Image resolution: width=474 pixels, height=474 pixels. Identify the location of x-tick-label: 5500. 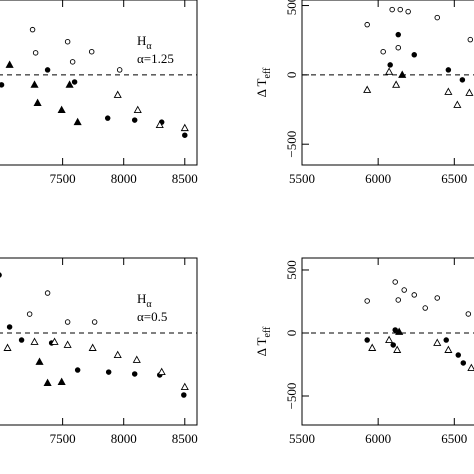
(302, 178).